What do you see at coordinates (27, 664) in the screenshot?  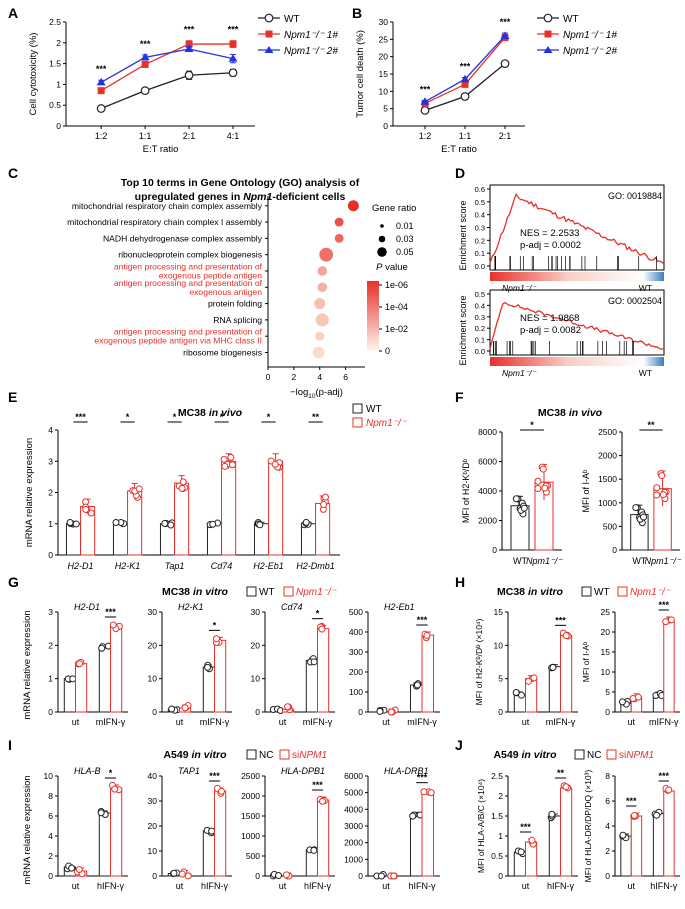 I see `panel-g-y-label: mRNA relative expression` at bounding box center [27, 664].